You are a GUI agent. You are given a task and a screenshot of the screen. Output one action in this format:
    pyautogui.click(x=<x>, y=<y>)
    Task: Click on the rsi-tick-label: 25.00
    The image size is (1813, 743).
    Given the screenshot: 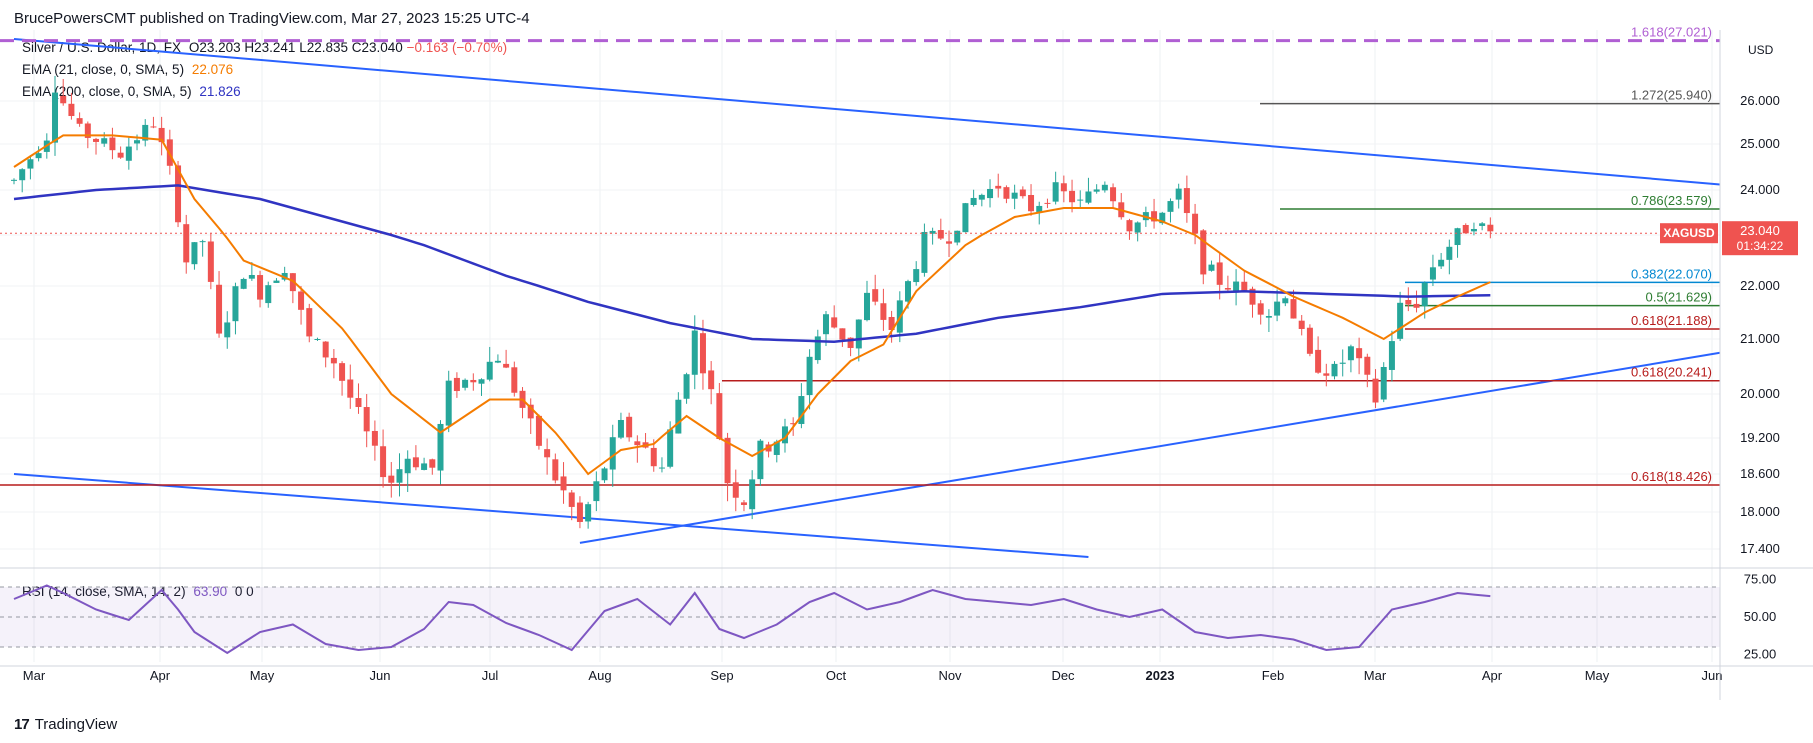 What is the action you would take?
    pyautogui.click(x=1760, y=654)
    